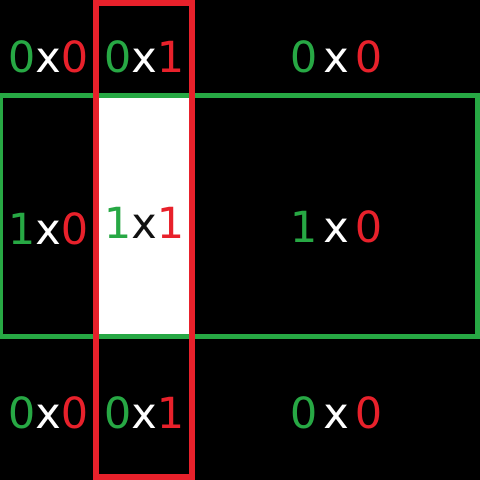 The height and width of the screenshot is (480, 480). I want to click on cell-r0c0-b: 0, so click(74, 57).